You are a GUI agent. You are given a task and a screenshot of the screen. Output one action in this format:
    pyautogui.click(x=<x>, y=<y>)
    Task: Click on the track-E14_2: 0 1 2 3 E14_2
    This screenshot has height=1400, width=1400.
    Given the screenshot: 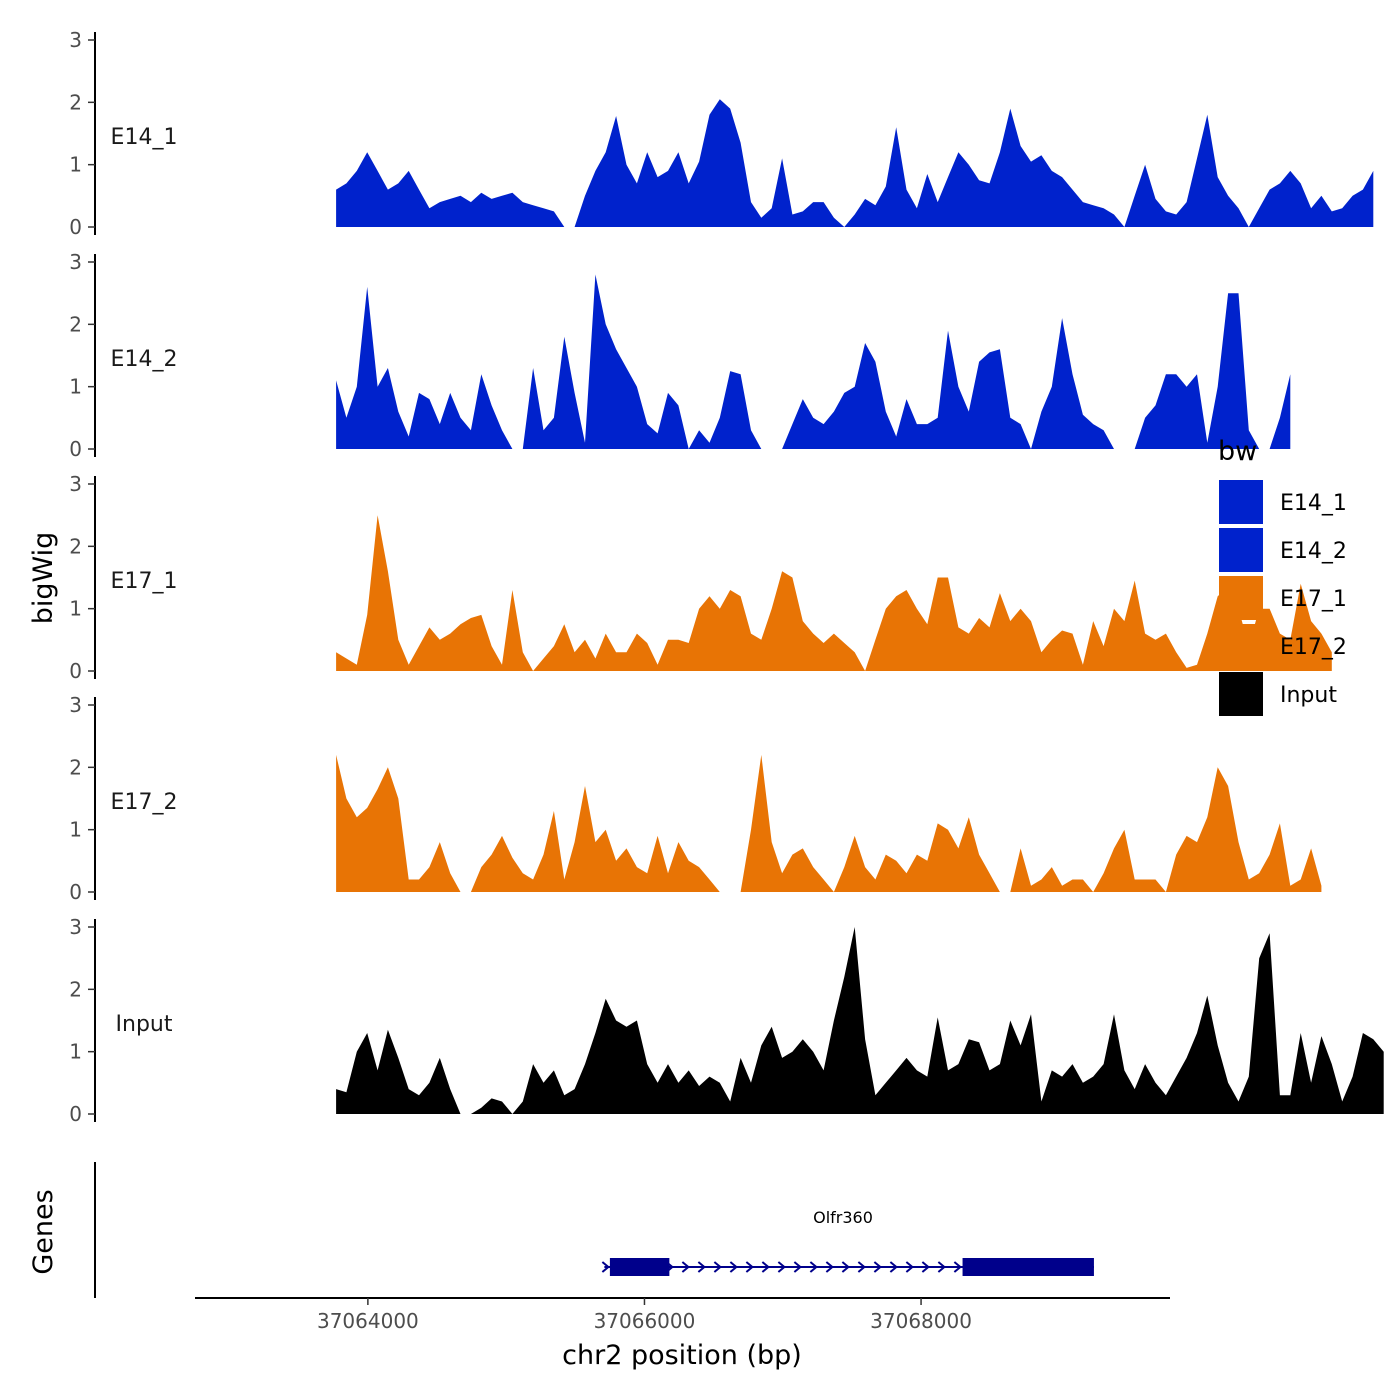 What is the action you would take?
    pyautogui.click(x=680, y=355)
    